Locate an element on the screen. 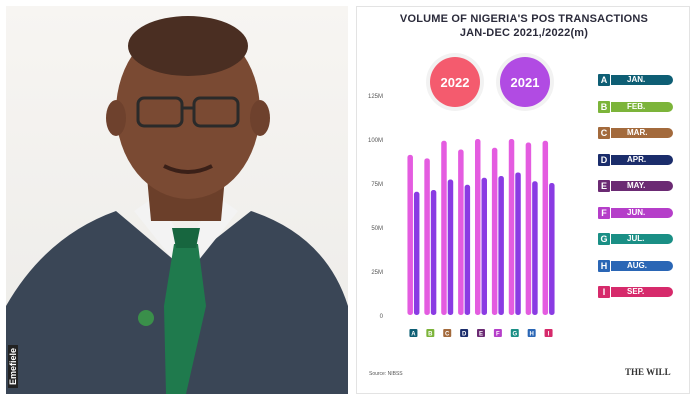 The image size is (696, 400). legend-label: JUN. is located at coordinates (641, 212).